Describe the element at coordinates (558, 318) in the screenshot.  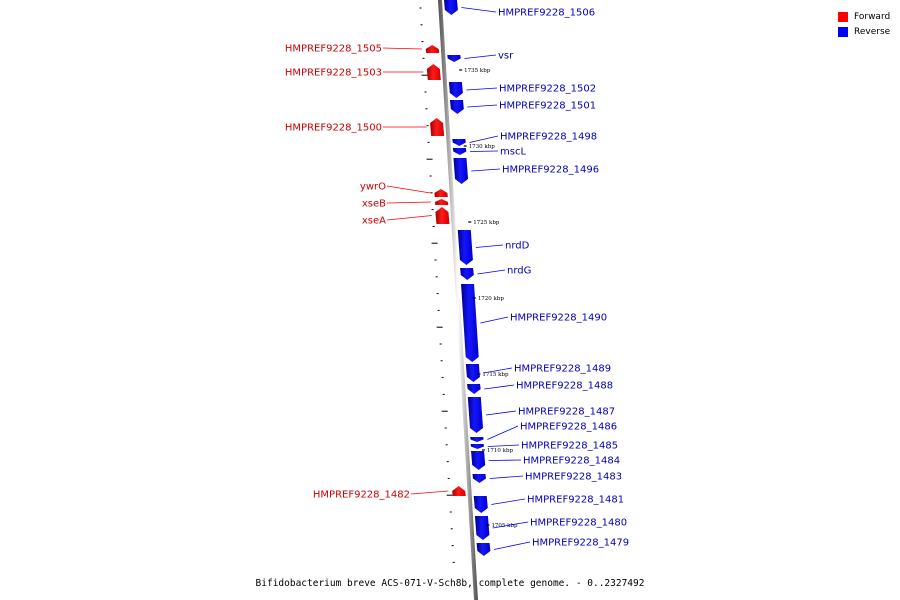
I see `gene-label-HMPREF9228_1490: HMPREF9228_1490` at that location.